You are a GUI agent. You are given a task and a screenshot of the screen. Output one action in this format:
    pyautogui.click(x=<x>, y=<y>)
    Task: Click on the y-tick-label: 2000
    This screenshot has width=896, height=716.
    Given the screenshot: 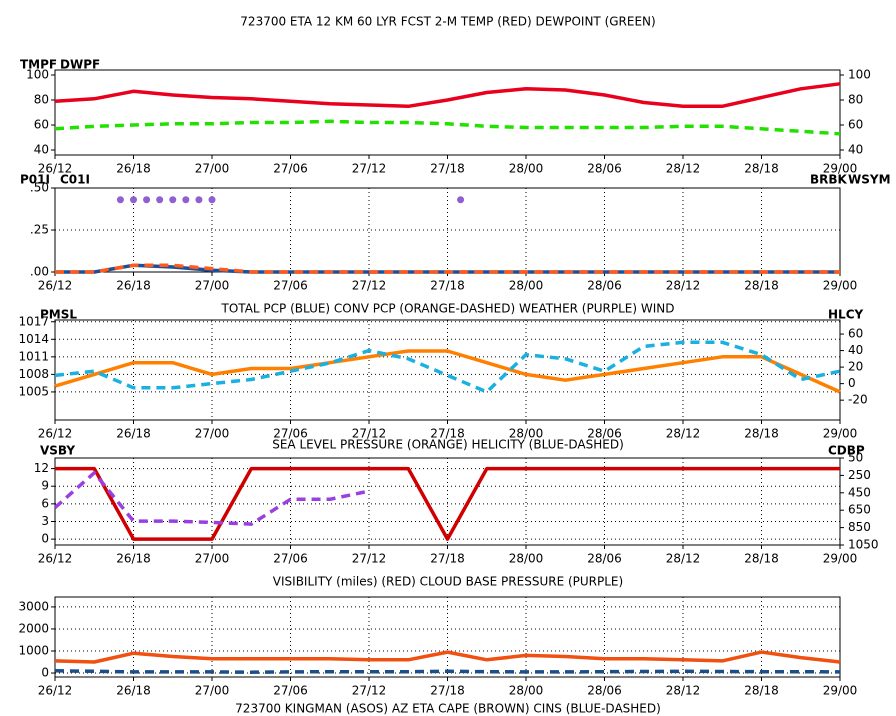 What is the action you would take?
    pyautogui.click(x=33, y=628)
    